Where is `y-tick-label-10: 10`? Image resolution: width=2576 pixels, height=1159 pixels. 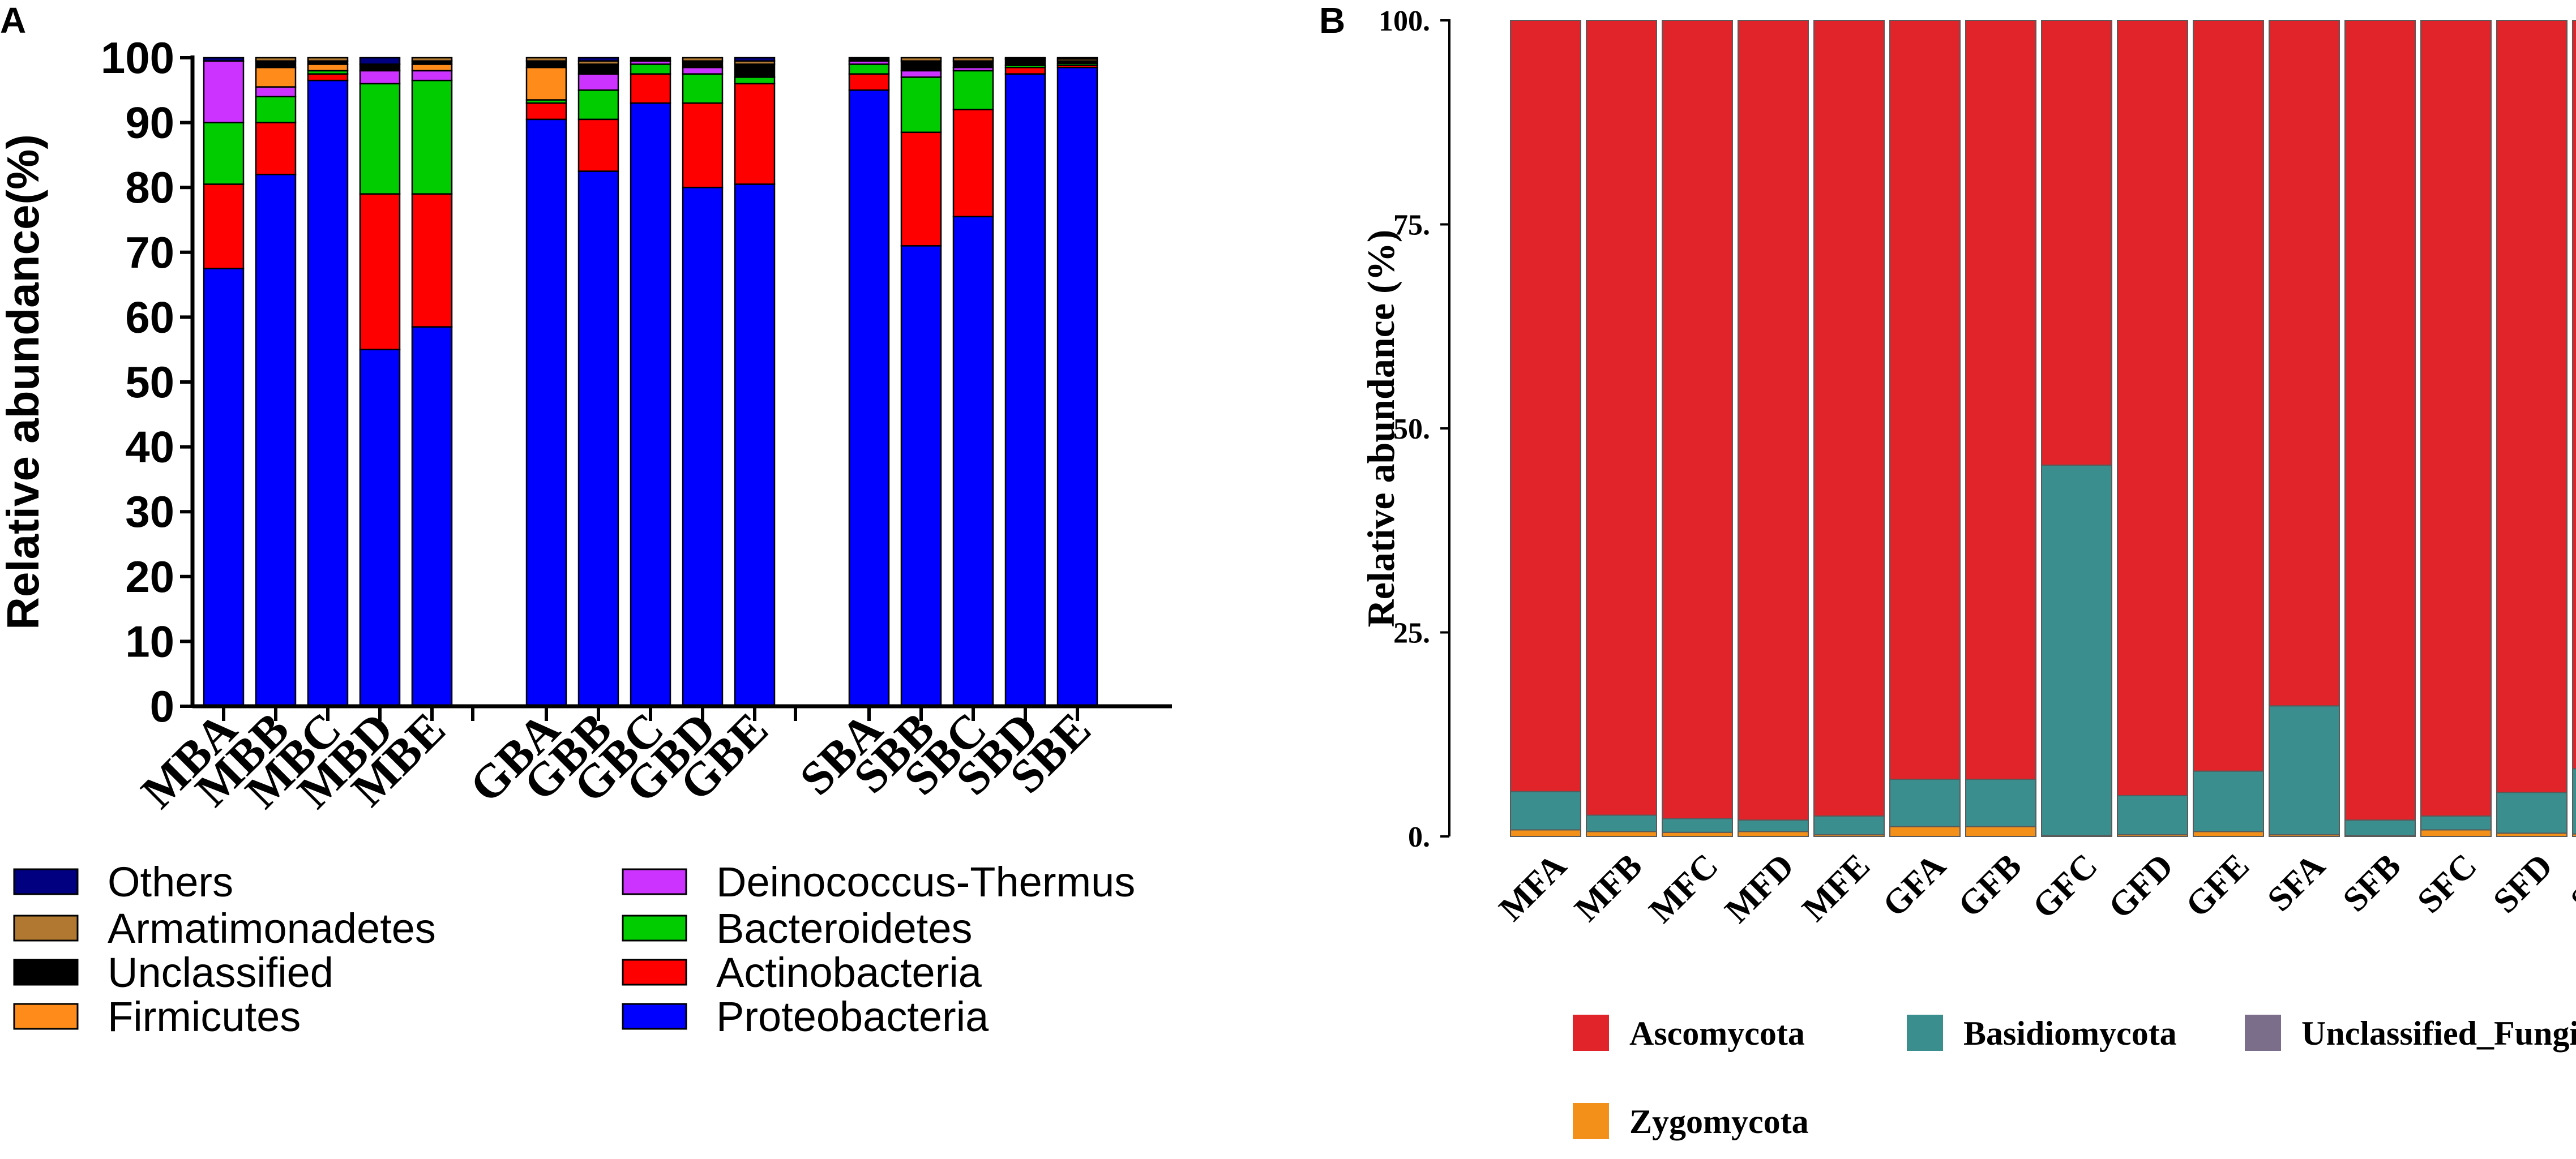
y-tick-label-10: 10 is located at coordinates (149, 641).